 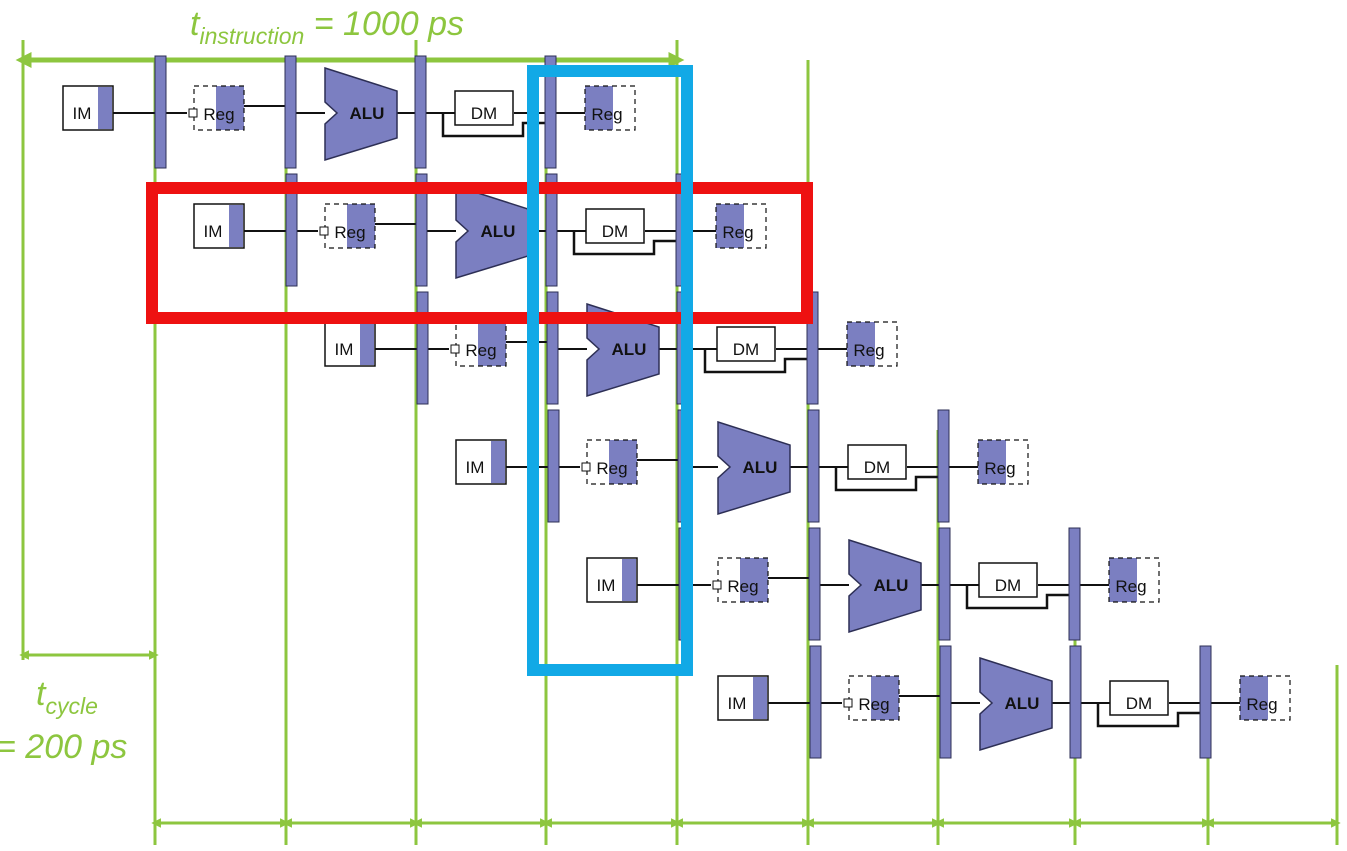 What do you see at coordinates (251, 36) in the screenshot?
I see `t-instruction-subscript: instruction` at bounding box center [251, 36].